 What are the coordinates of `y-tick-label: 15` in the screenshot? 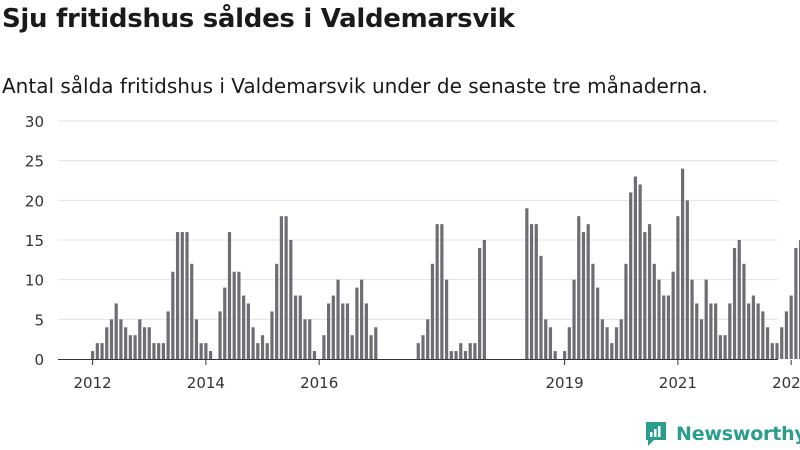 It's located at (34, 241).